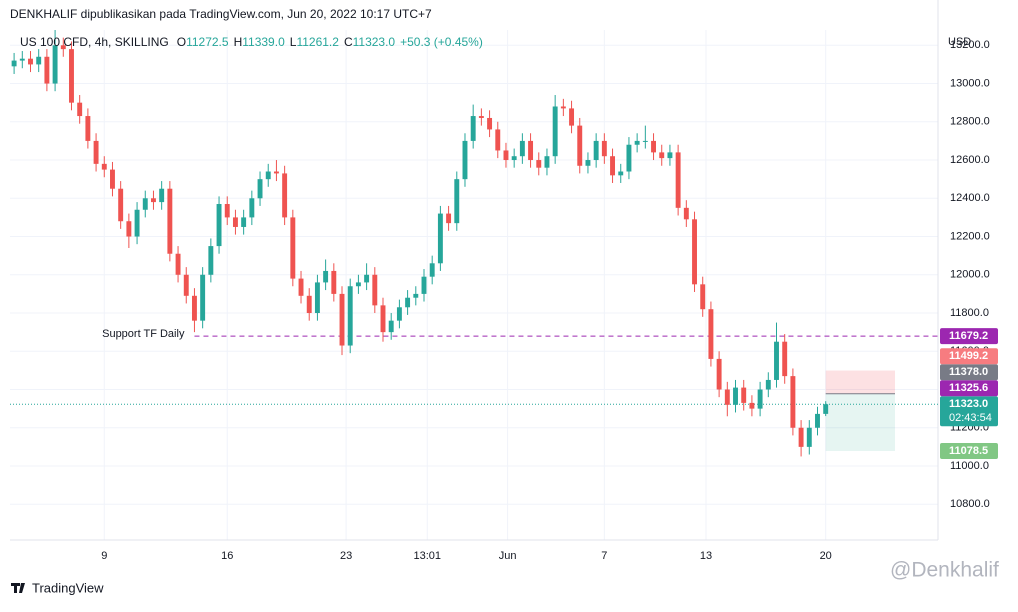 This screenshot has width=1018, height=612. What do you see at coordinates (968, 404) in the screenshot?
I see `price-tag-label: 11323.0` at bounding box center [968, 404].